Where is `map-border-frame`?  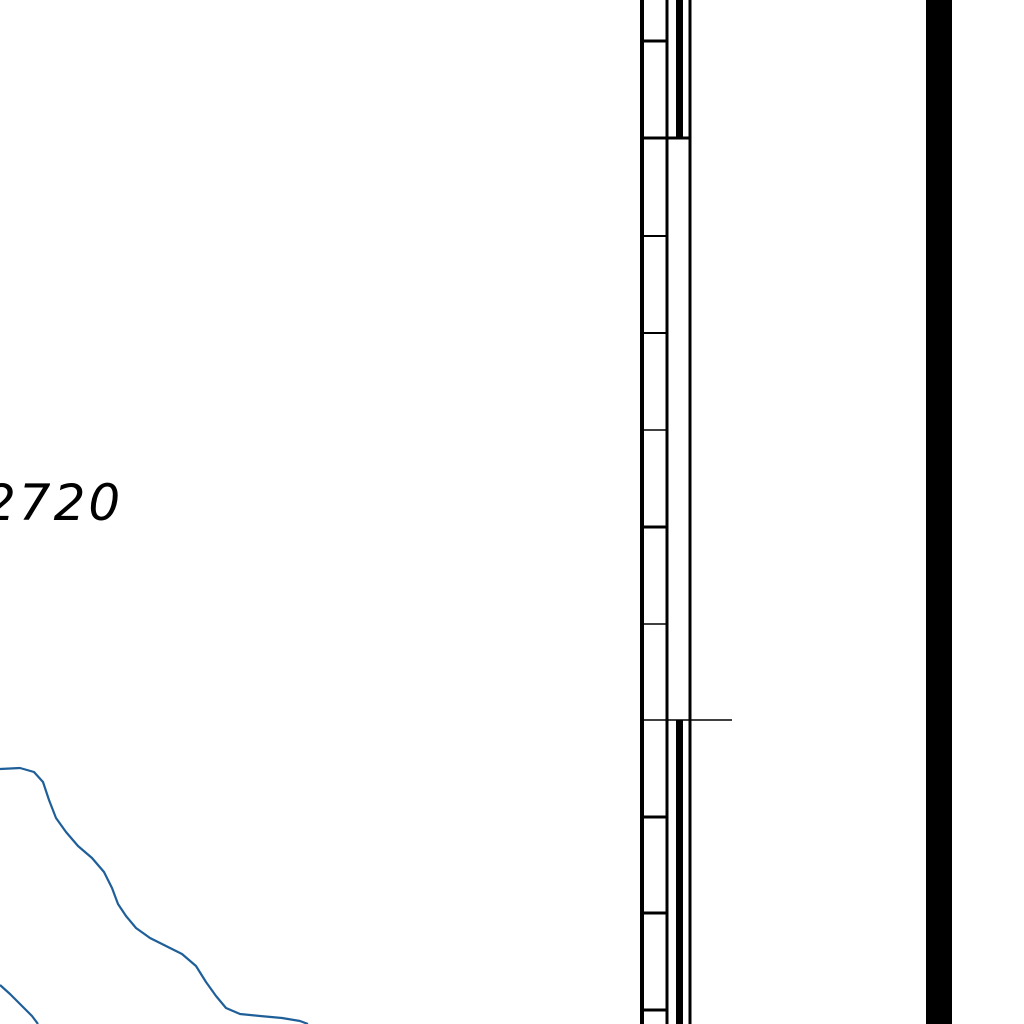
map-border-frame is located at coordinates (666, 512).